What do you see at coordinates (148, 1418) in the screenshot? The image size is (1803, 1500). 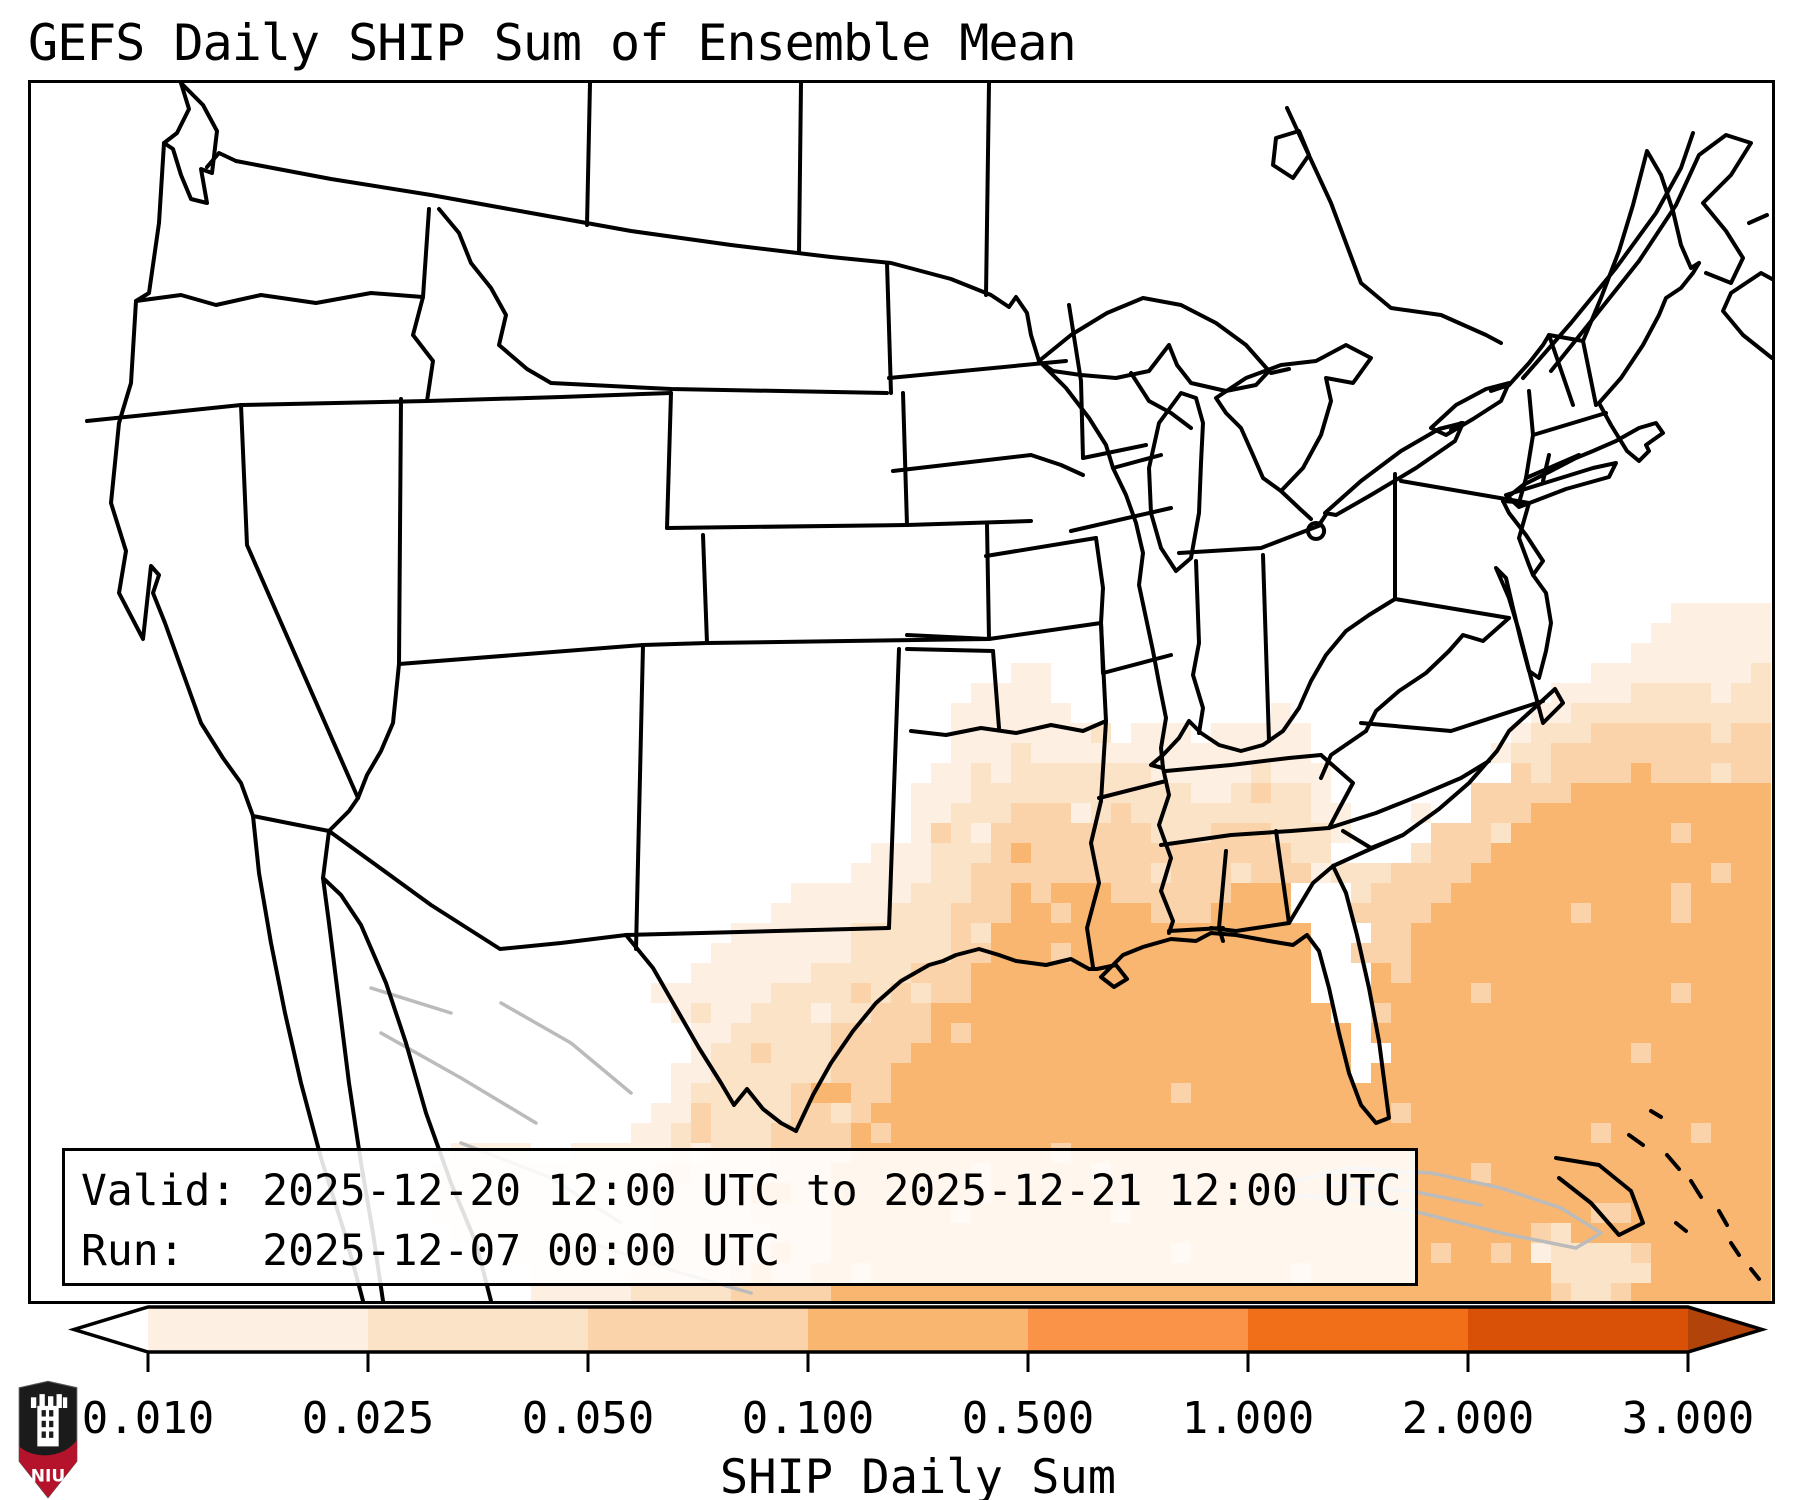 I see `colorbar-tick-label: 0.010` at bounding box center [148, 1418].